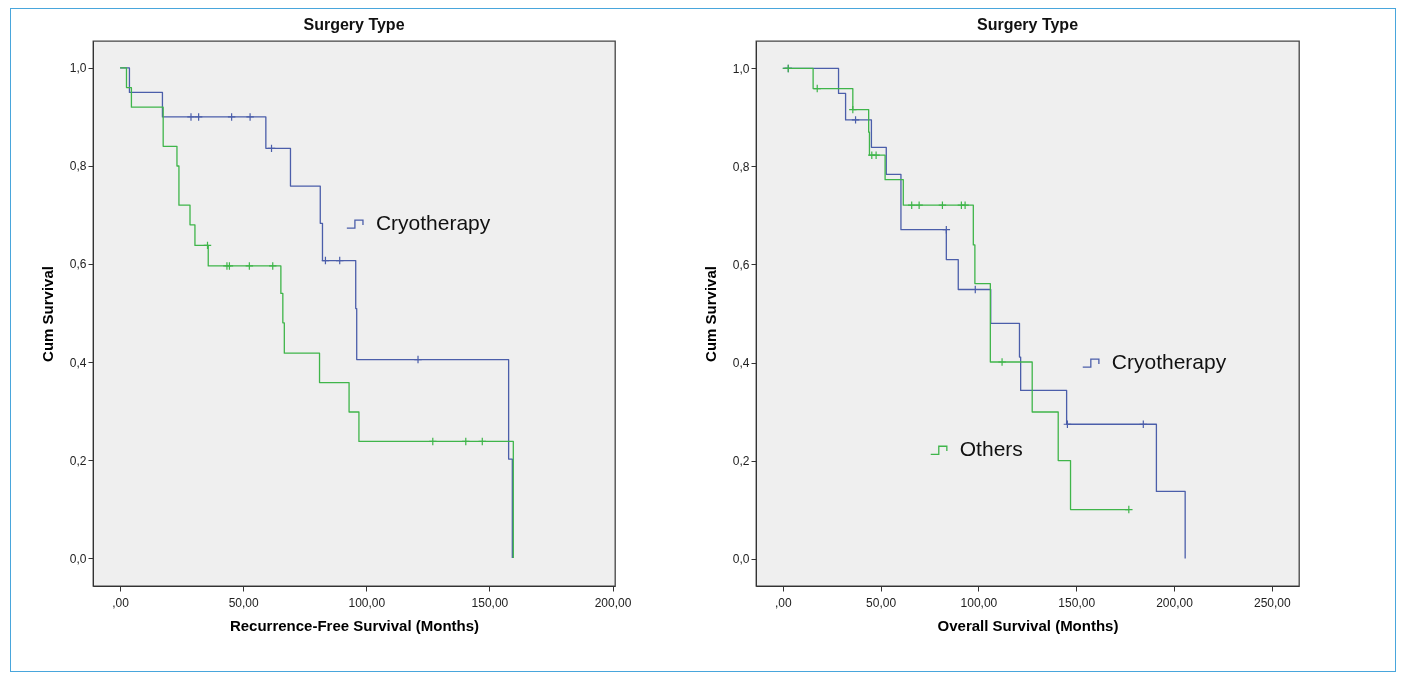 Image resolution: width=1408 pixels, height=677 pixels. What do you see at coordinates (354, 625) in the screenshot?
I see `x-axis-title: Recurrence-Free Survival (Months)` at bounding box center [354, 625].